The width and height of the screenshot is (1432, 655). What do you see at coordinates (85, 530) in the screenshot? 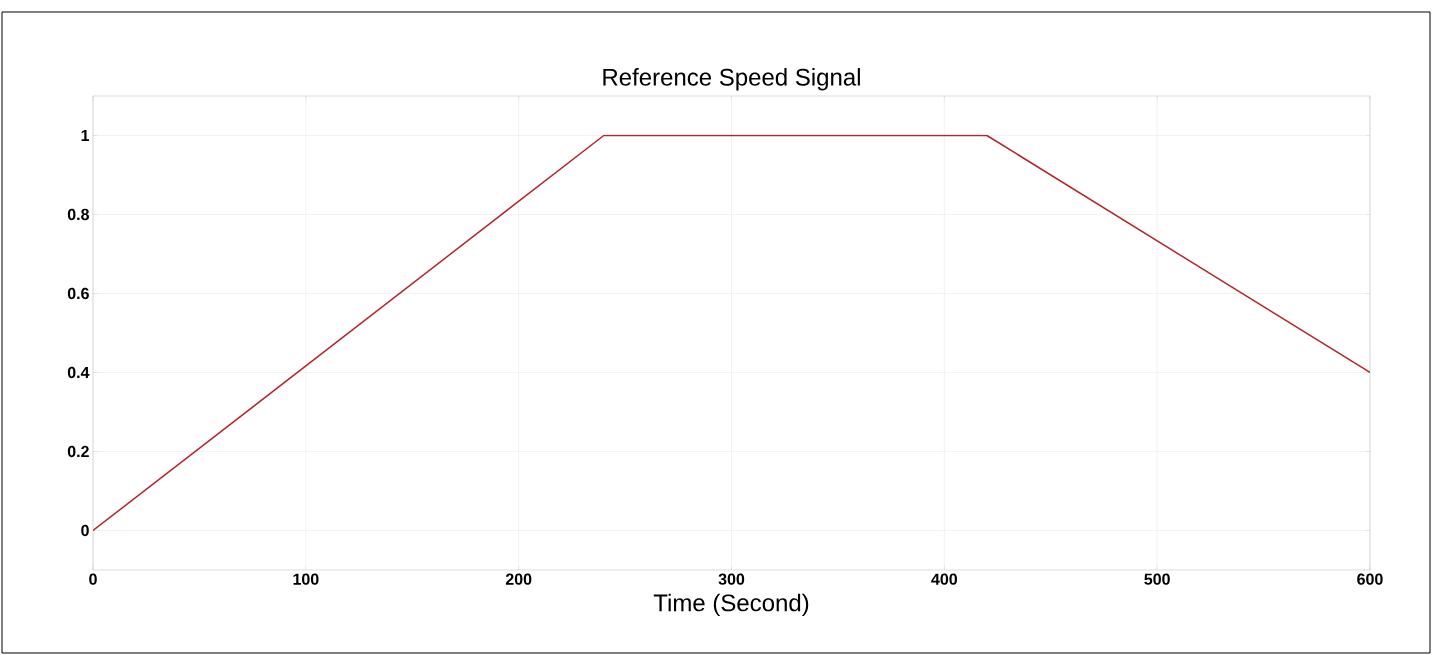
I see `y-tick-label: 0` at bounding box center [85, 530].